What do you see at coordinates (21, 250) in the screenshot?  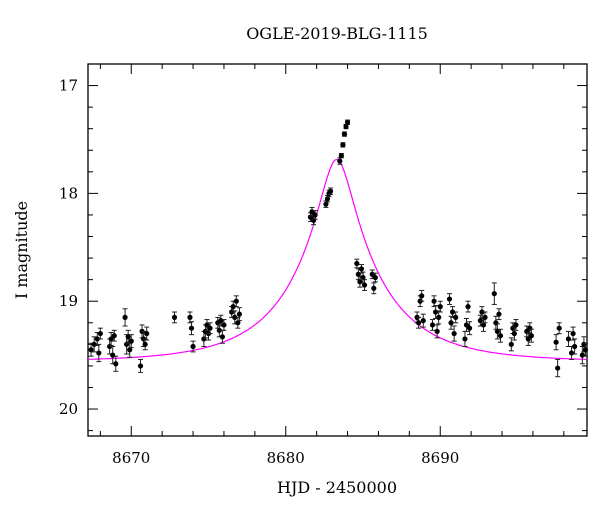 I see `y-axis-label: I magnitude` at bounding box center [21, 250].